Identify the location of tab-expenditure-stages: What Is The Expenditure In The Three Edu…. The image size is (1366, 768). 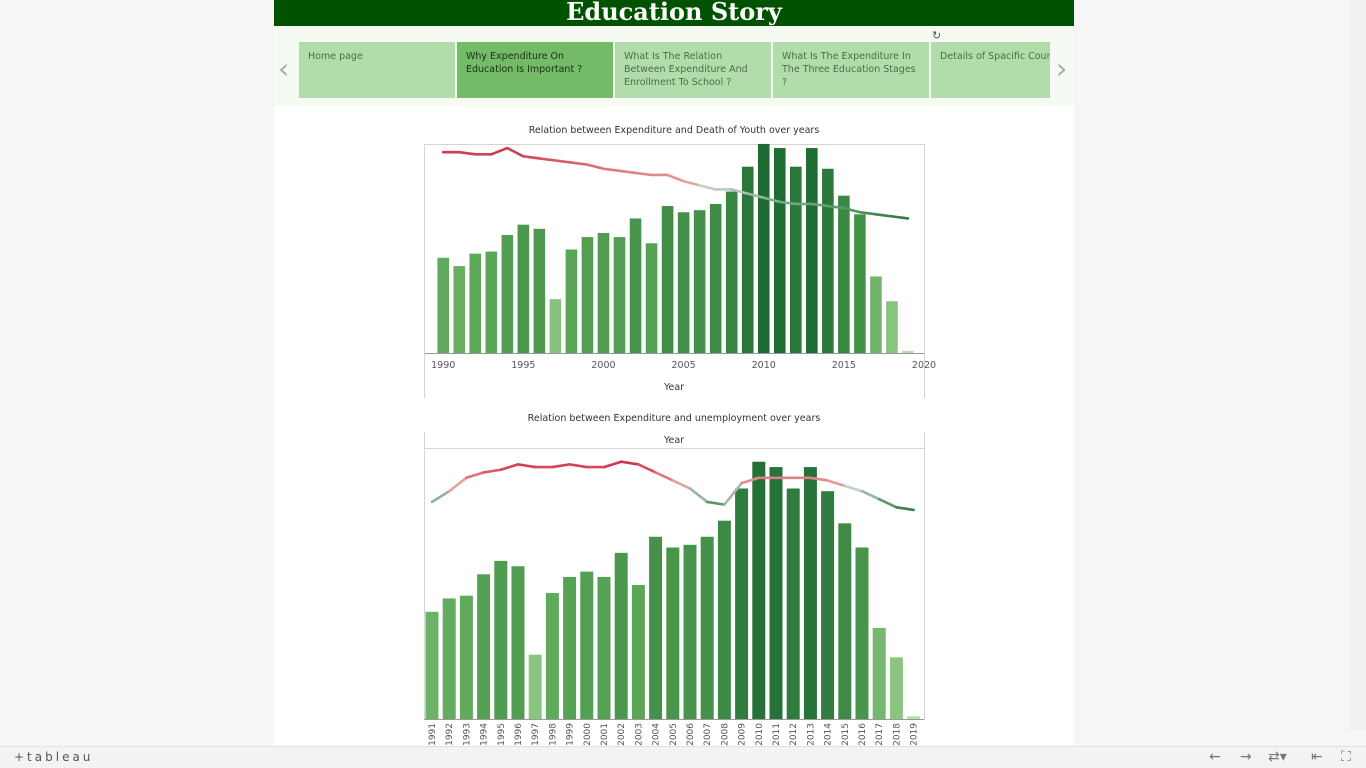
(851, 70).